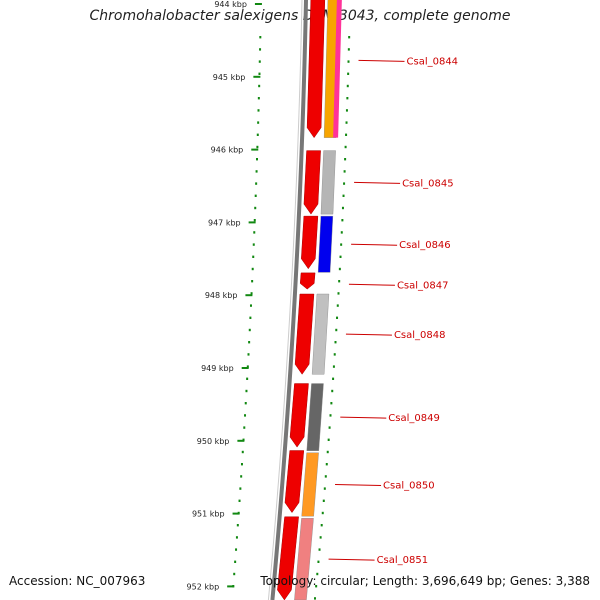 The height and width of the screenshot is (600, 600). I want to click on genome-backbone, so click(289, 300).